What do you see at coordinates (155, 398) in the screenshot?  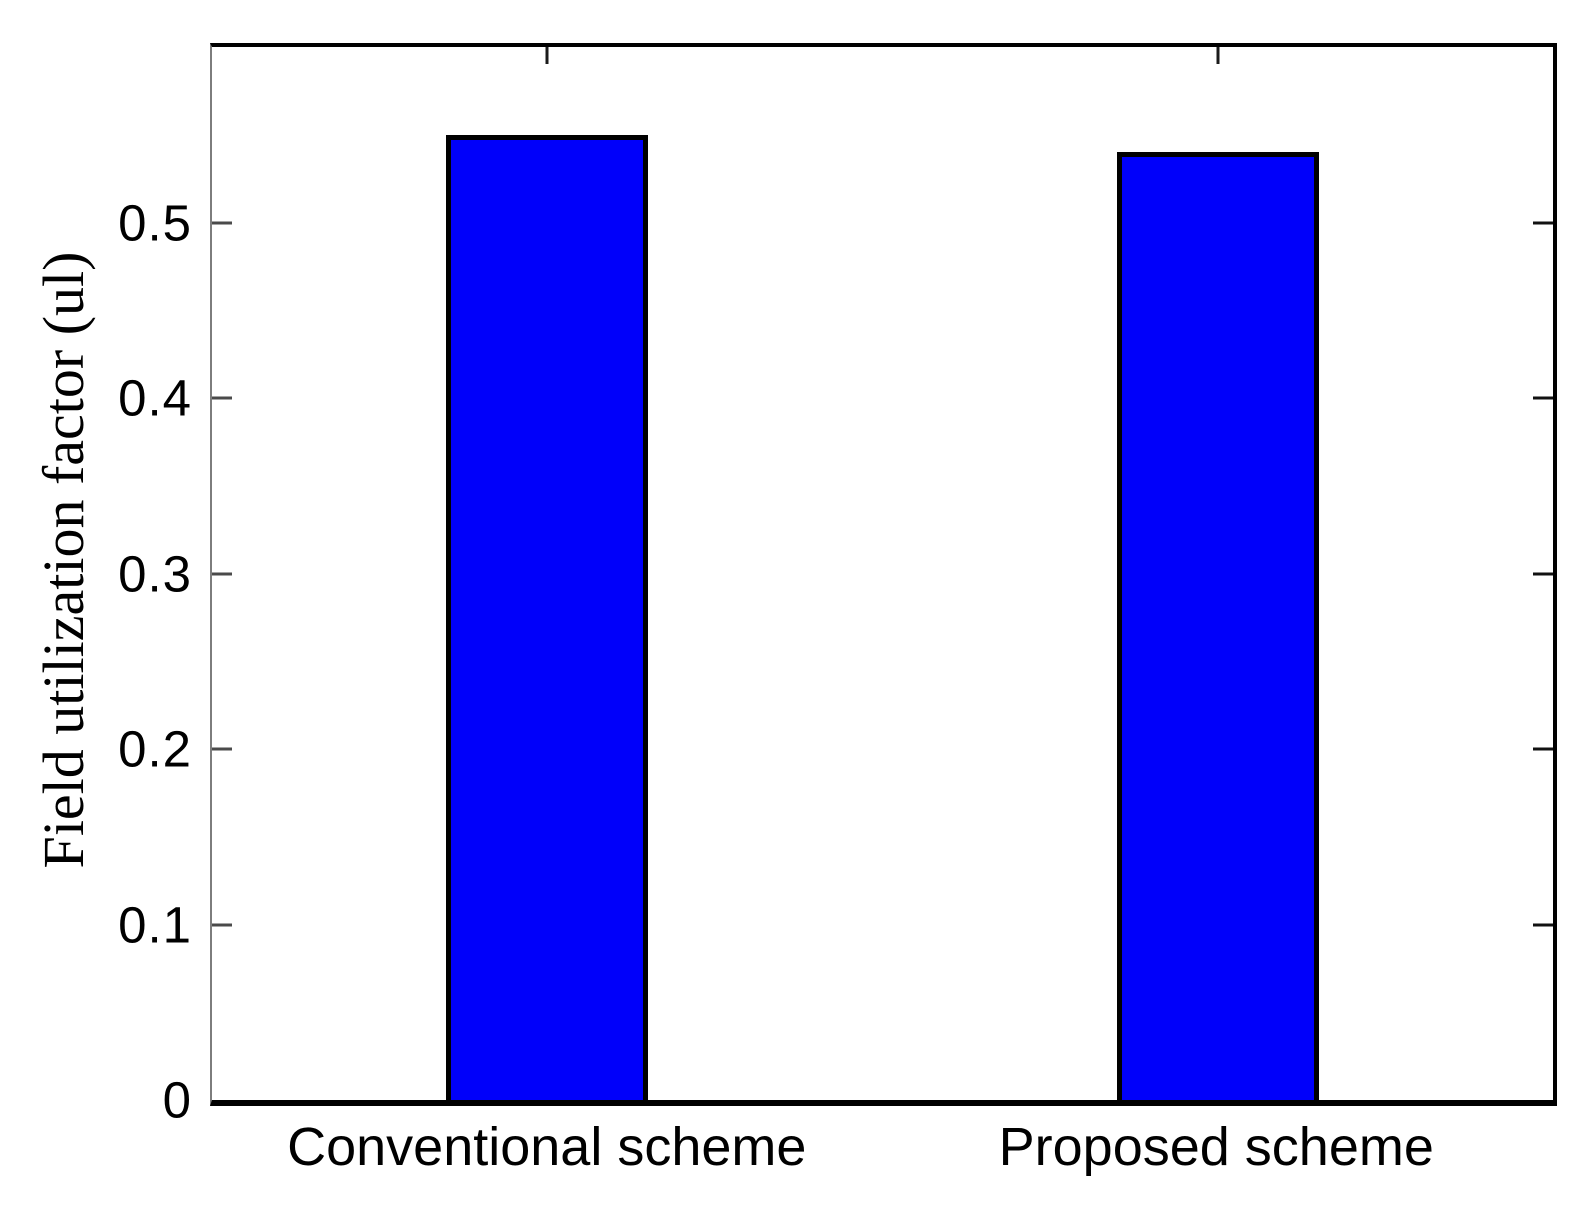 I see `y-tick-label-0.4: 0.4` at bounding box center [155, 398].